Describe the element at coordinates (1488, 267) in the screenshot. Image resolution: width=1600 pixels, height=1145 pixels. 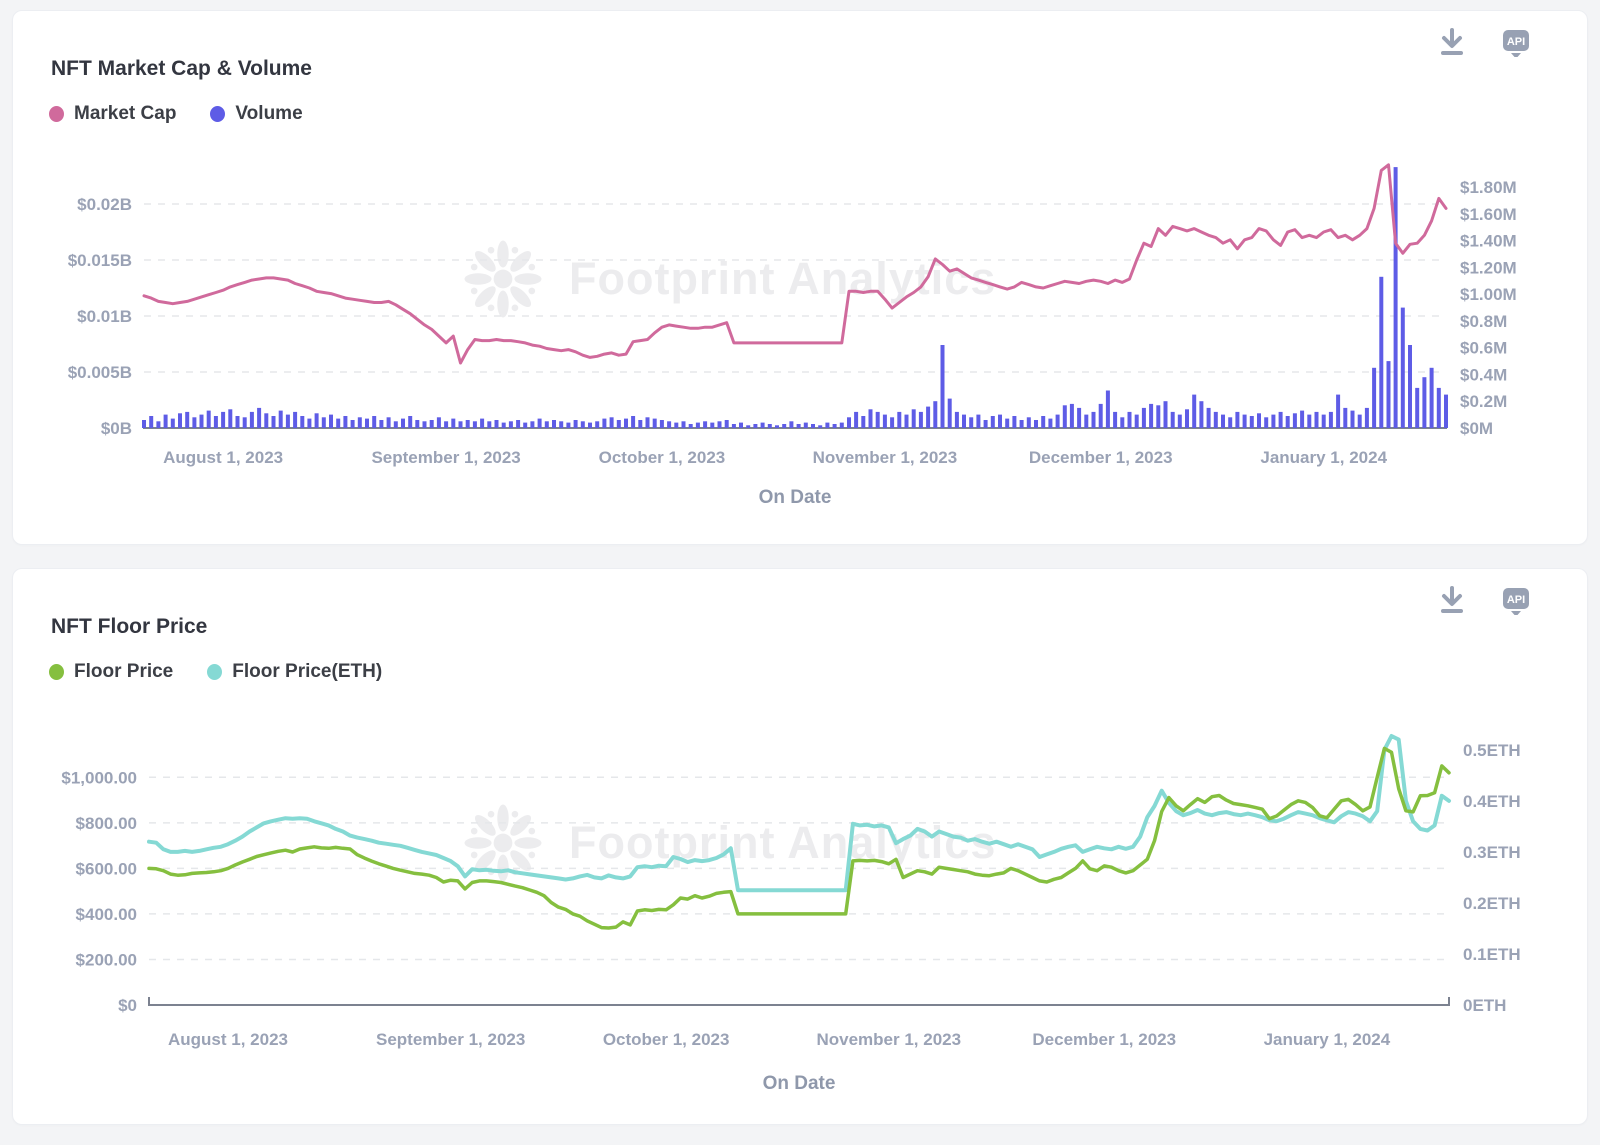
I see `right-axis-tick-label: $1.20M` at that location.